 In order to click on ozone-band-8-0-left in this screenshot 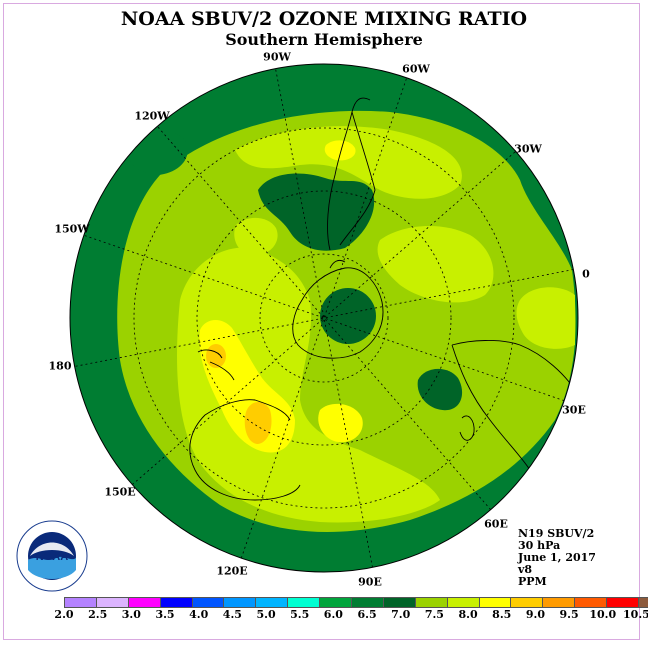, I will do `click(256, 236)`.